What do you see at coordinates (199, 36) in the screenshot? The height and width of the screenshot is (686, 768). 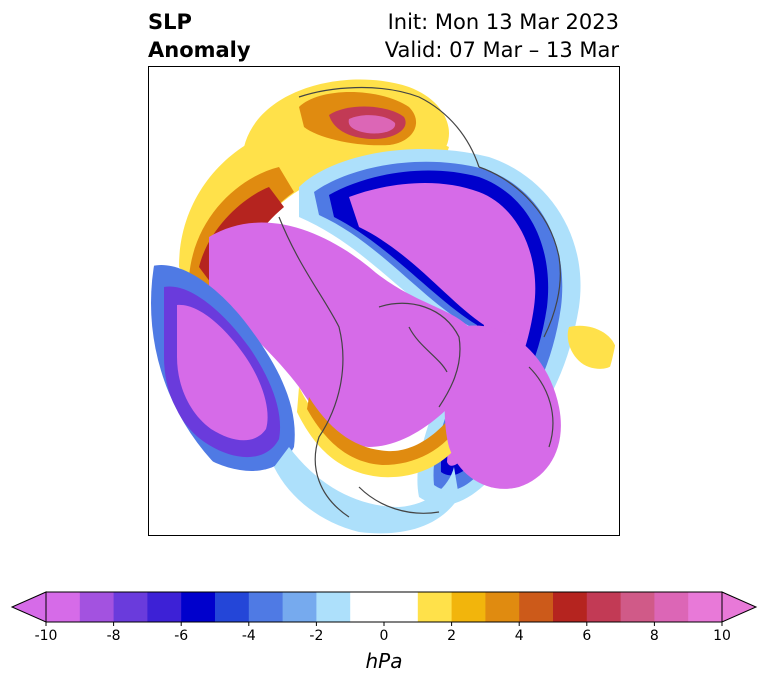 I see `map-title: SLP Anomaly` at bounding box center [199, 36].